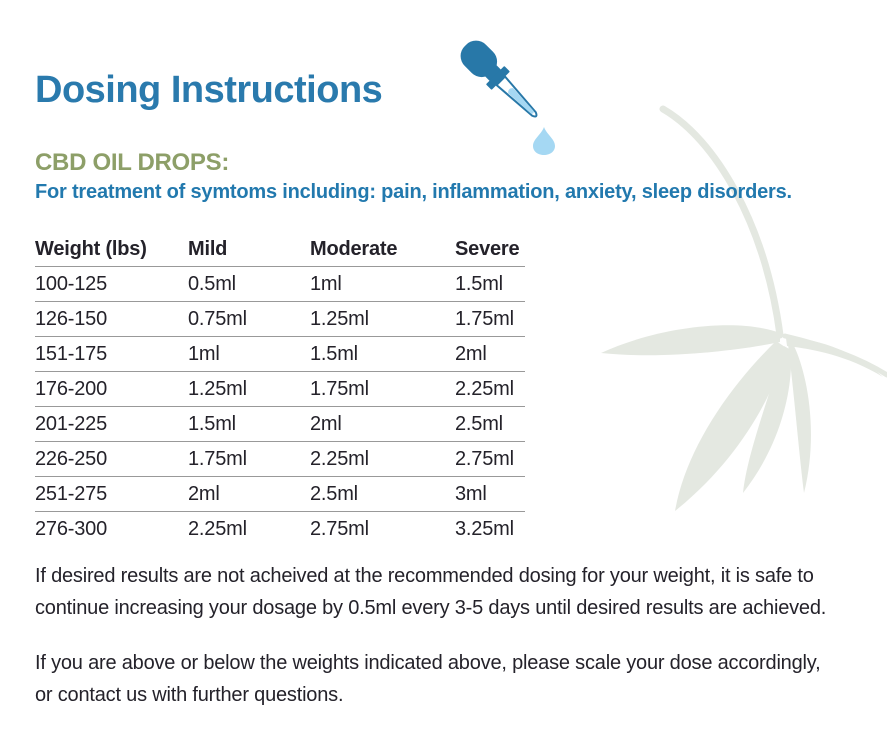  I want to click on eyedropper-icon, so click(505, 85).